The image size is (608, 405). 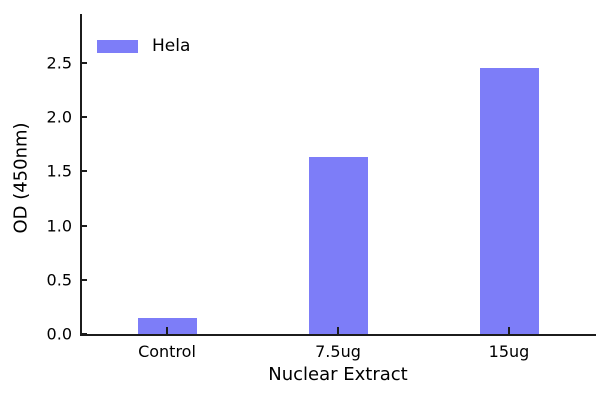 What do you see at coordinates (338, 245) in the screenshot?
I see `bar-7.5ug` at bounding box center [338, 245].